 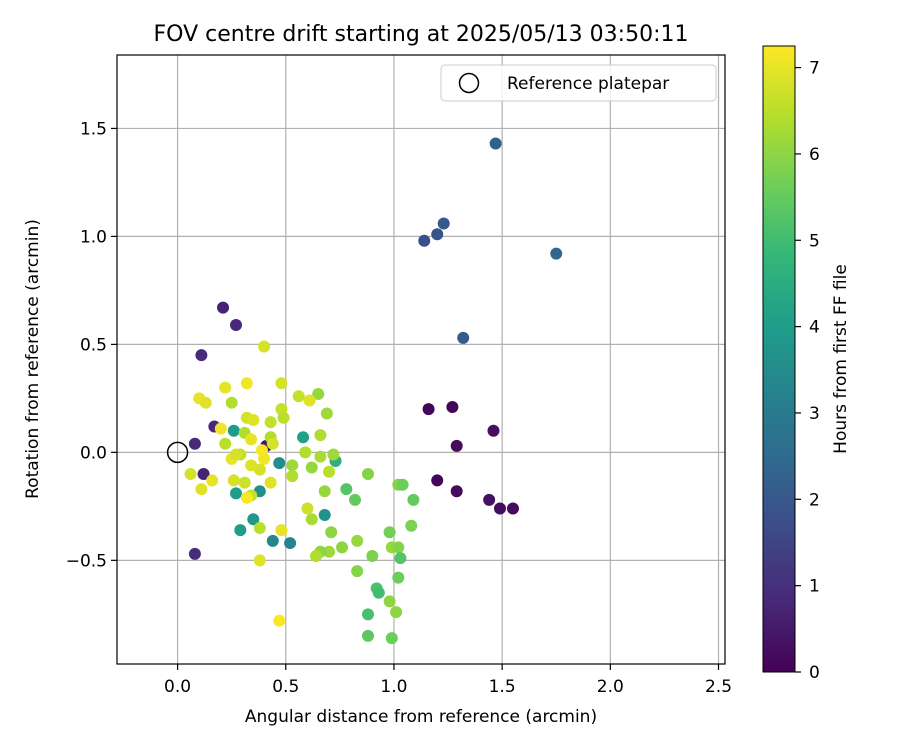 I want to click on y-axis-label: Rotation from reference (arcmin), so click(x=33, y=359).